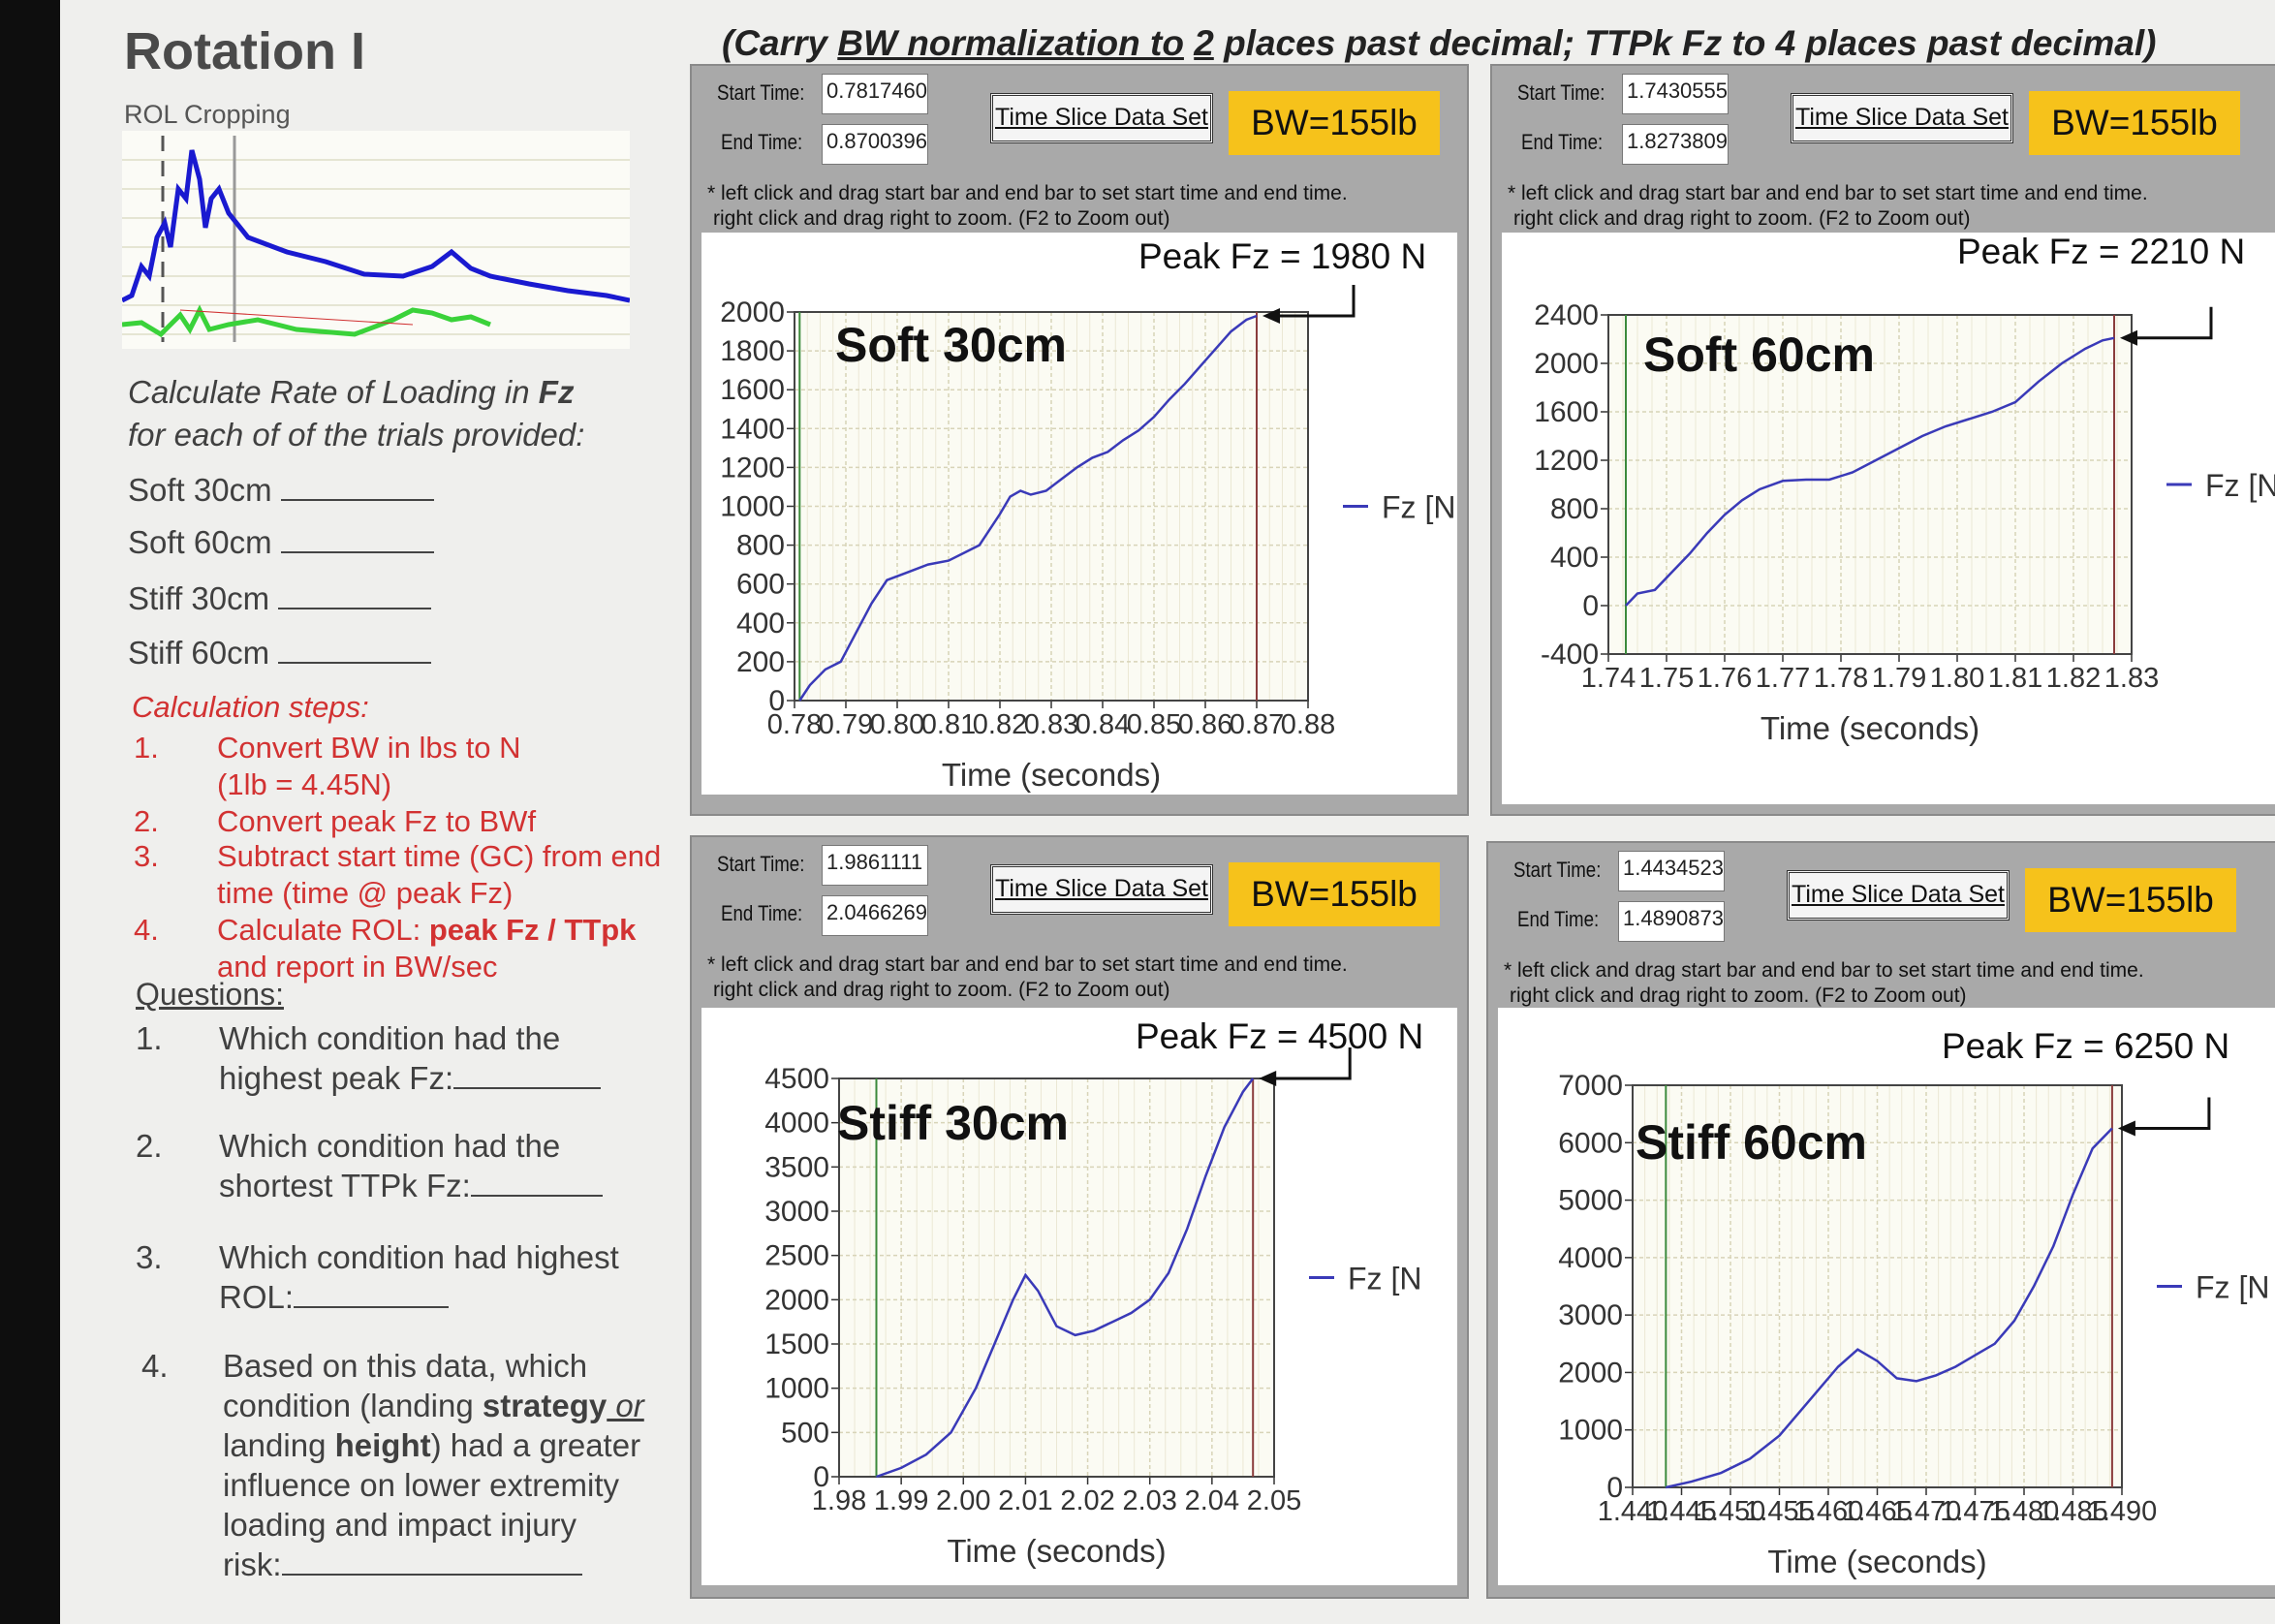  I want to click on y-tick-label: 200, so click(760, 662).